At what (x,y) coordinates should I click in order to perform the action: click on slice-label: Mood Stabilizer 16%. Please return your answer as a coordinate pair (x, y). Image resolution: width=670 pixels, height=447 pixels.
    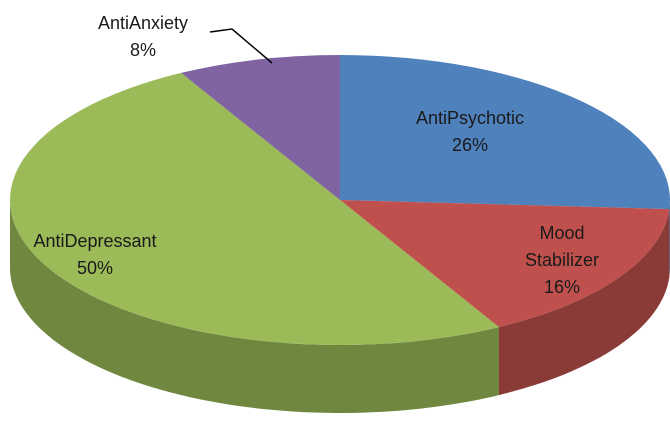
    Looking at the image, I should click on (562, 260).